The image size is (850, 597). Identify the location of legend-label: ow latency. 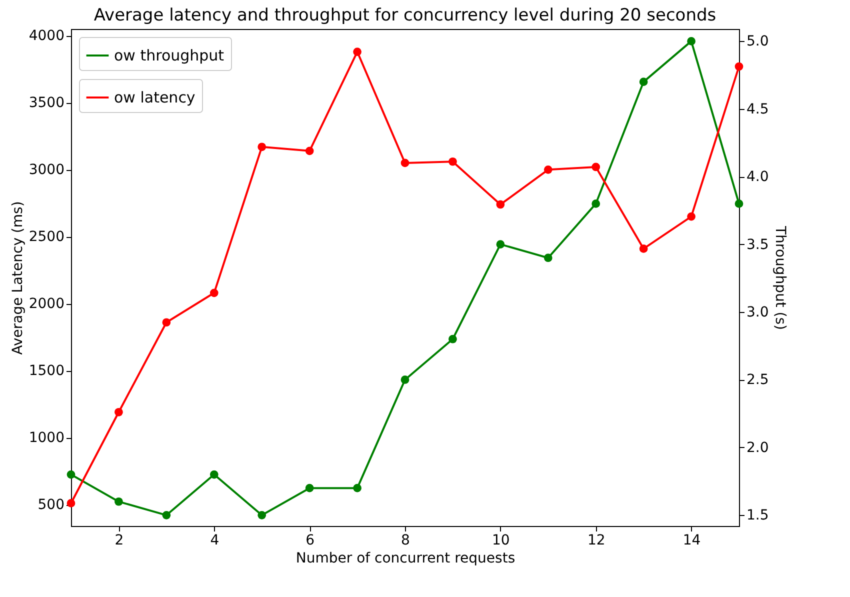
(155, 97).